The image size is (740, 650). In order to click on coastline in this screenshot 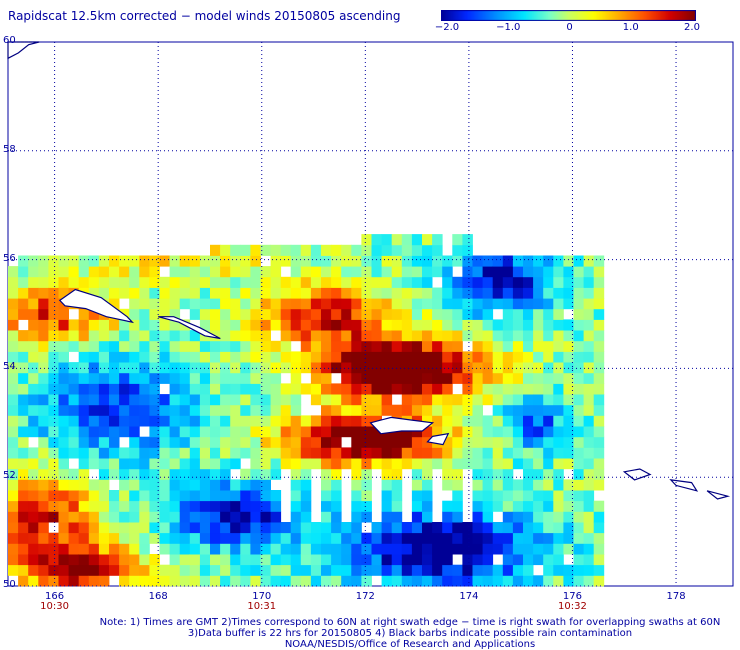, I will do `click(718, 495)`.